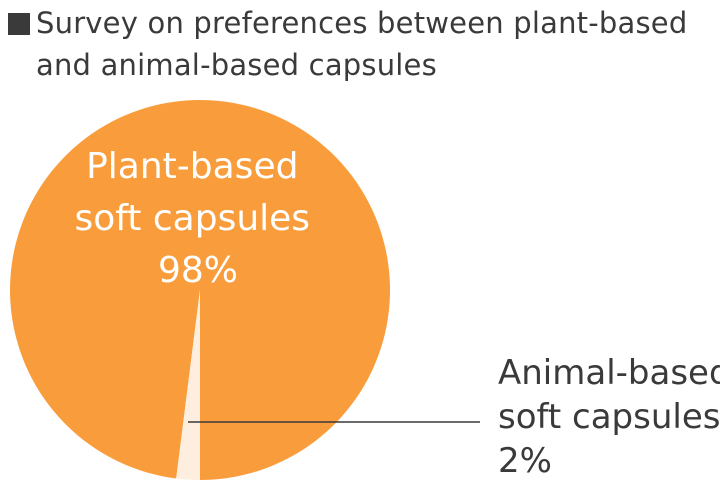 Image resolution: width=720 pixels, height=480 pixels. I want to click on plant-based-label-line-1: Plant-based, so click(192, 166).